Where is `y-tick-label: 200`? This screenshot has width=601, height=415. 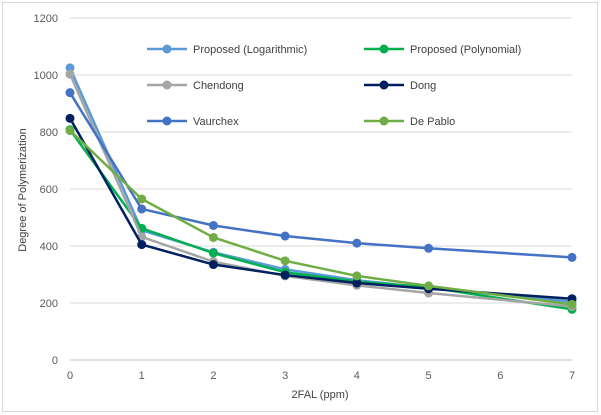 y-tick-label: 200 is located at coordinates (49, 304).